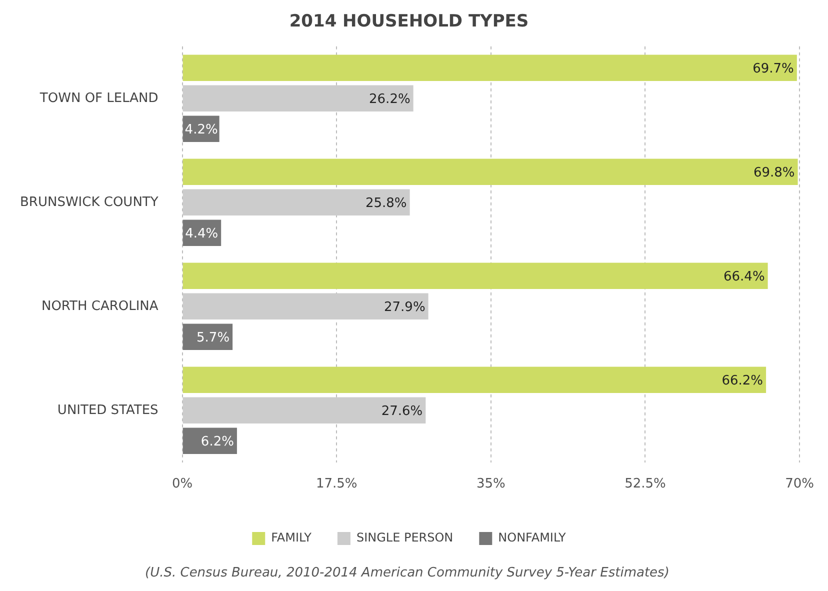 This screenshot has width=828, height=591. What do you see at coordinates (409, 22) in the screenshot?
I see `chart-title: 2014 HOUSEHOLD TYPES` at bounding box center [409, 22].